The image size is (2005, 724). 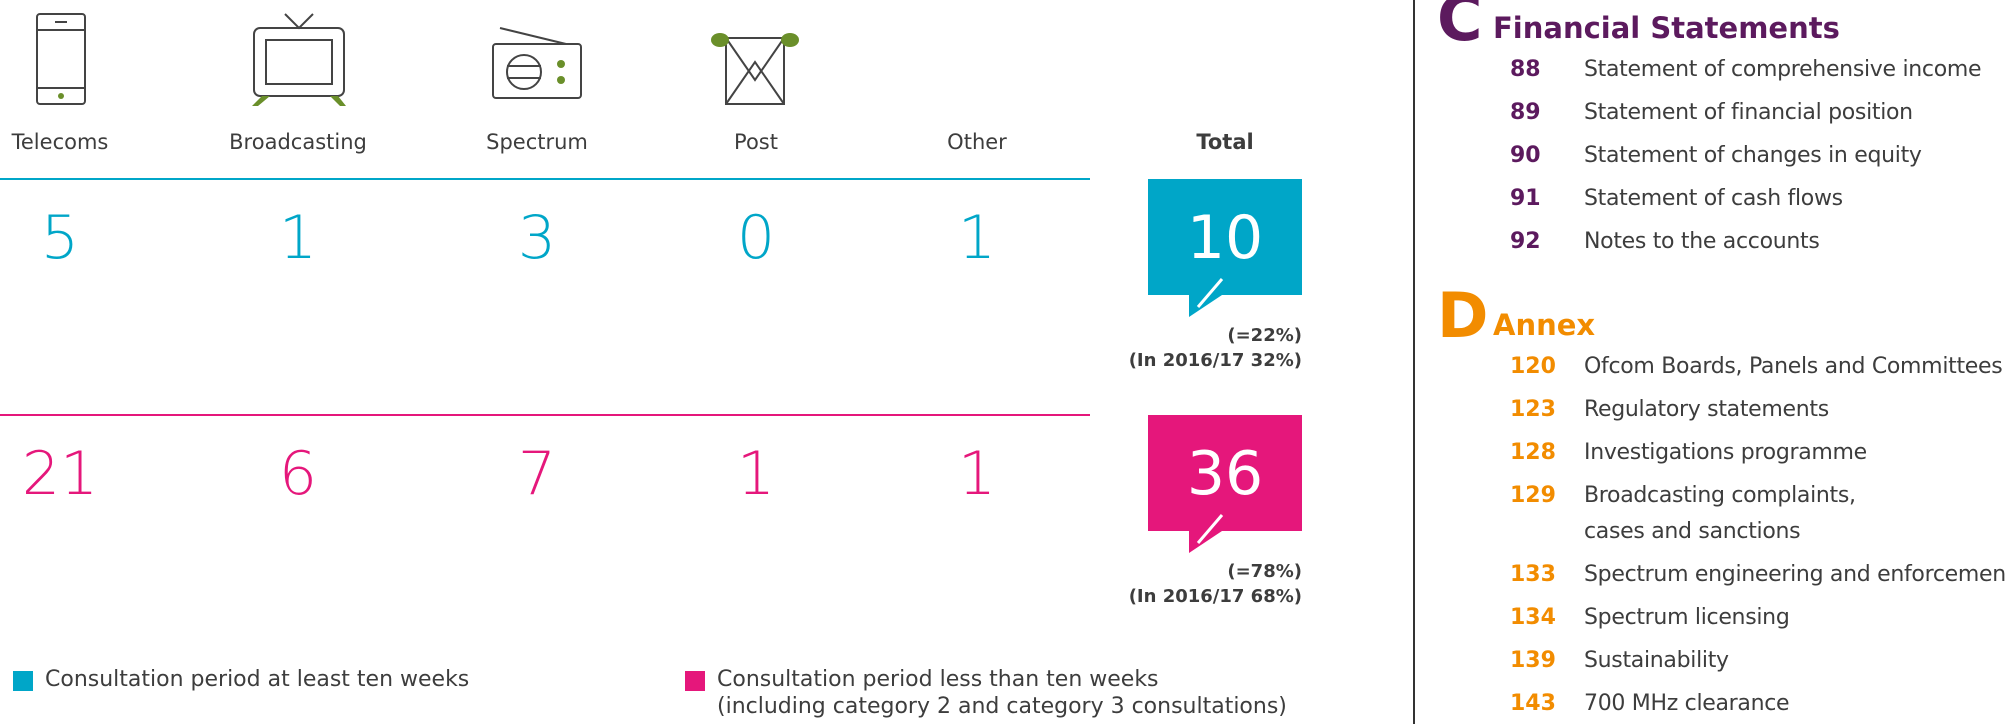 What do you see at coordinates (1544, 325) in the screenshot?
I see `section-title: Annex` at bounding box center [1544, 325].